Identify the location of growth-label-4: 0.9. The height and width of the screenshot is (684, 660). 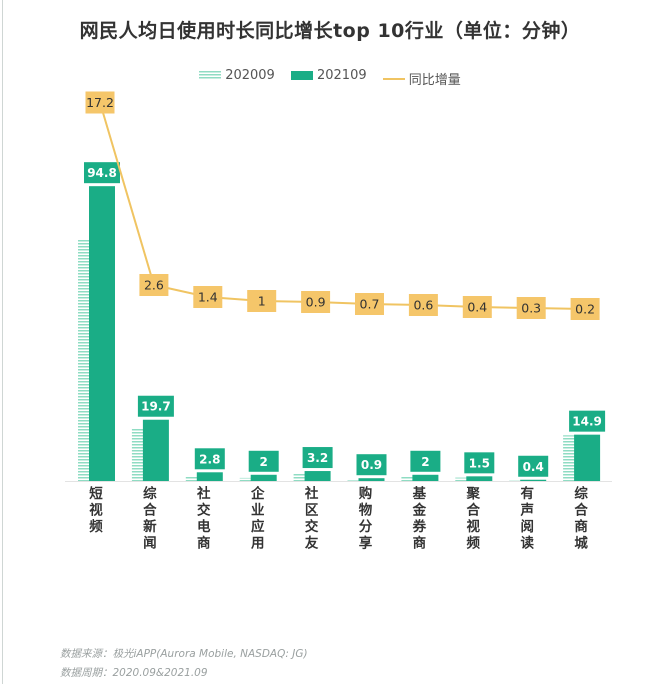
(316, 302).